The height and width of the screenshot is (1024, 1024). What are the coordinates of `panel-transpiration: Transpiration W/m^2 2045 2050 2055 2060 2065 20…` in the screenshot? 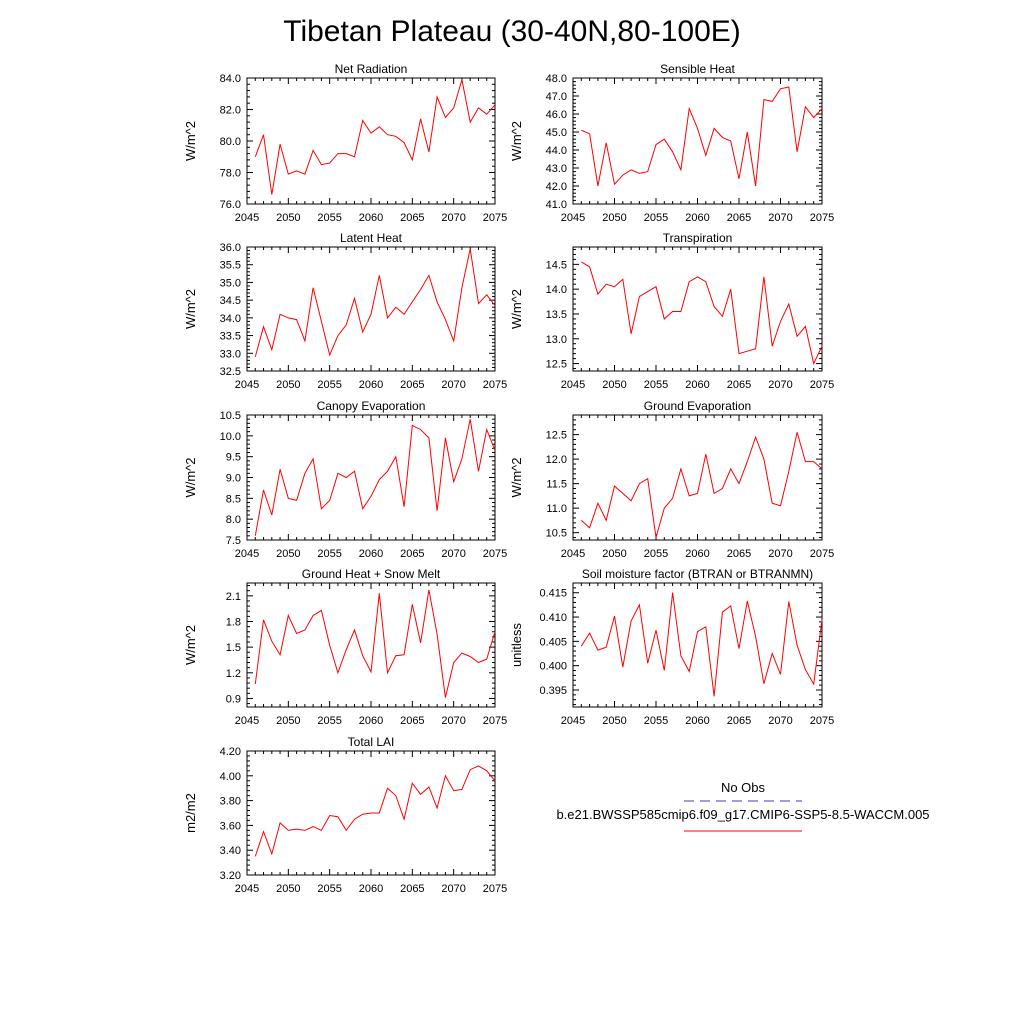 It's located at (671, 311).